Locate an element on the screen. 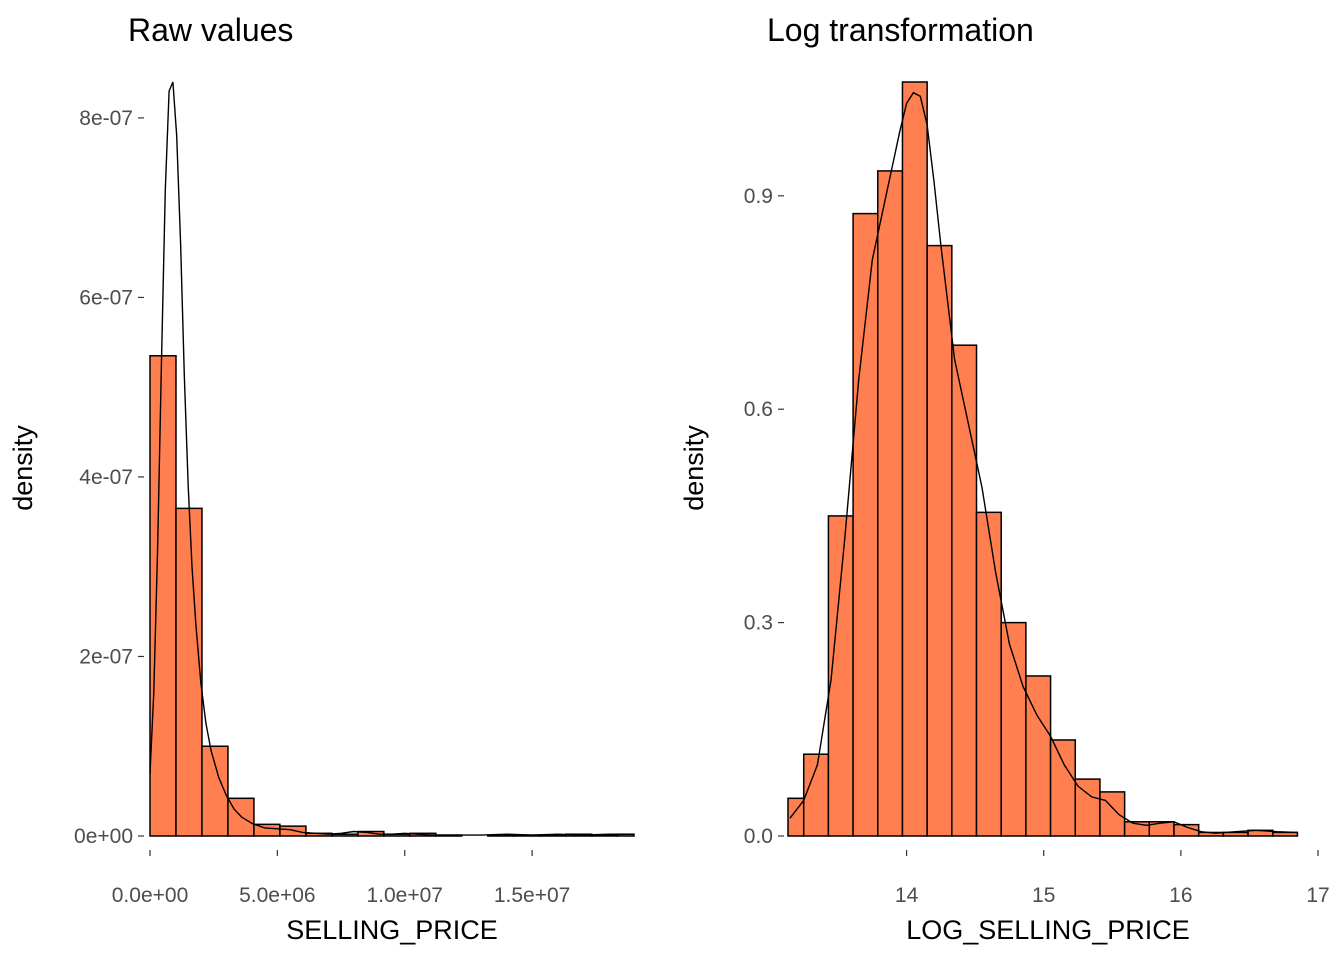 The height and width of the screenshot is (965, 1344). log-y-tick-label: 0.3 is located at coordinates (758, 623).